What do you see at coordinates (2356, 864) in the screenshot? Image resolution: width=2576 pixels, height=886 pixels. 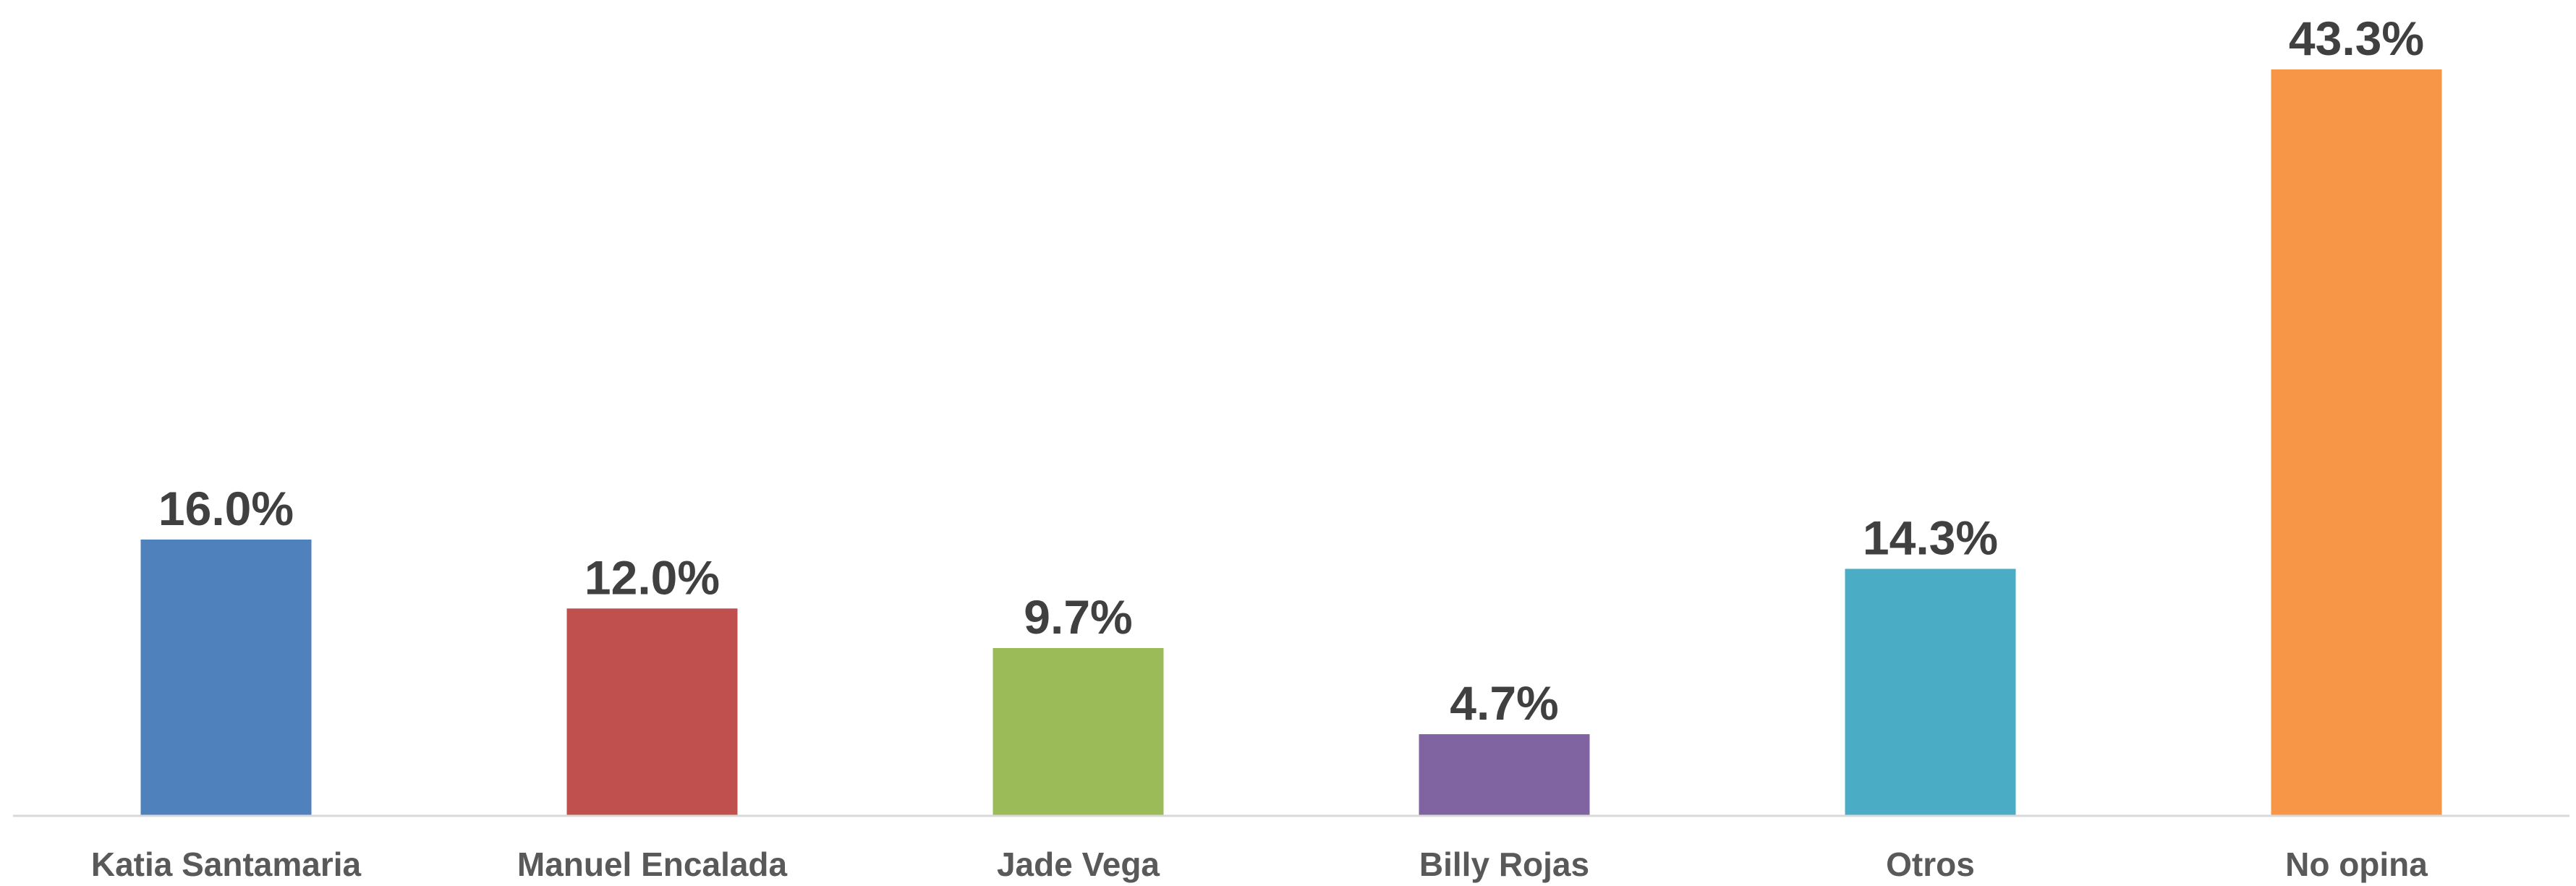 I see `category-label-no-opina: No opina` at bounding box center [2356, 864].